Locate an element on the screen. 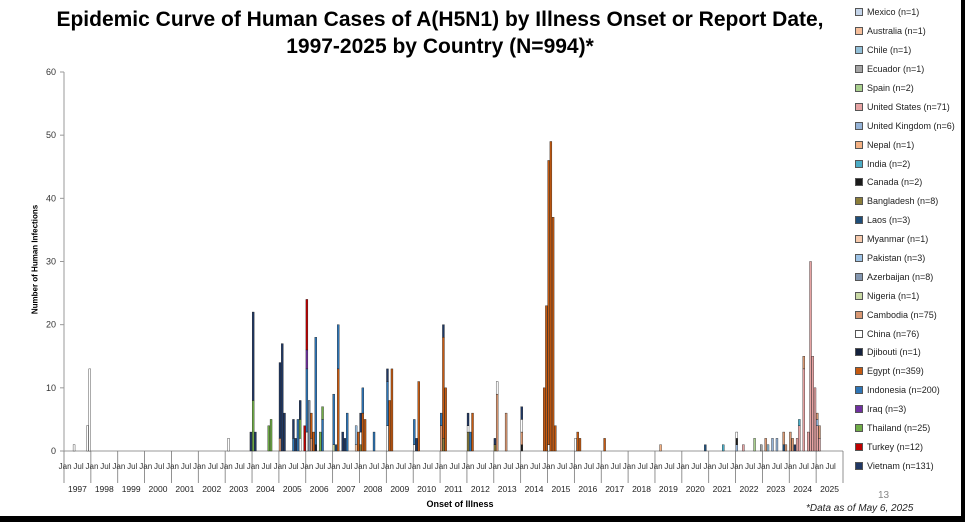 This screenshot has width=965, height=522. year-label: 2003 is located at coordinates (238, 489).